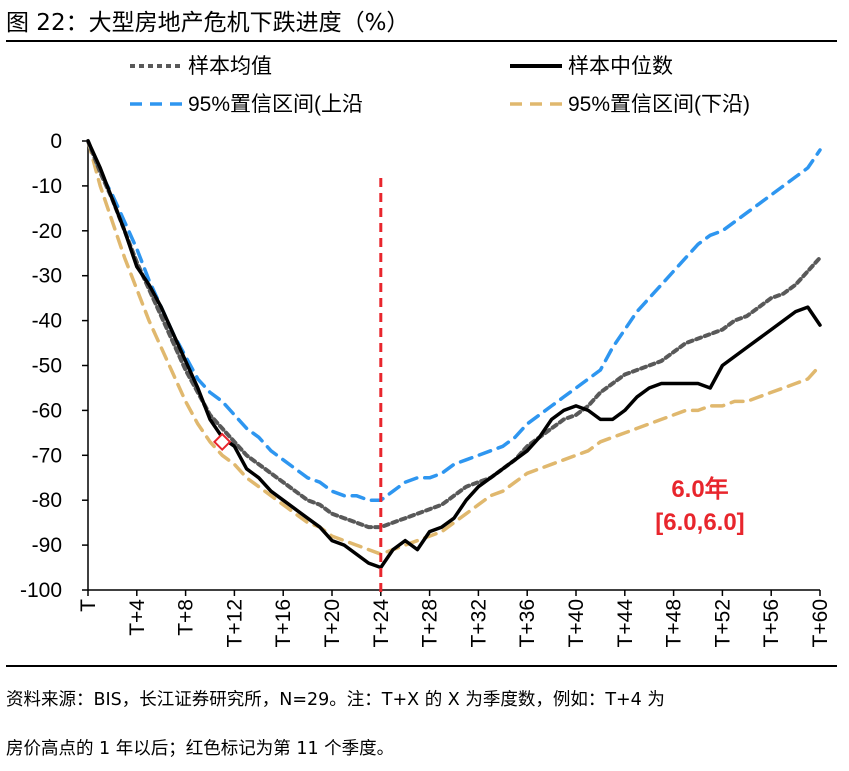 The height and width of the screenshot is (771, 849). What do you see at coordinates (200, 749) in the screenshot?
I see `source-note-line2: 房价高点的 1 年以后；红色标记为第 11 个季度。` at bounding box center [200, 749].